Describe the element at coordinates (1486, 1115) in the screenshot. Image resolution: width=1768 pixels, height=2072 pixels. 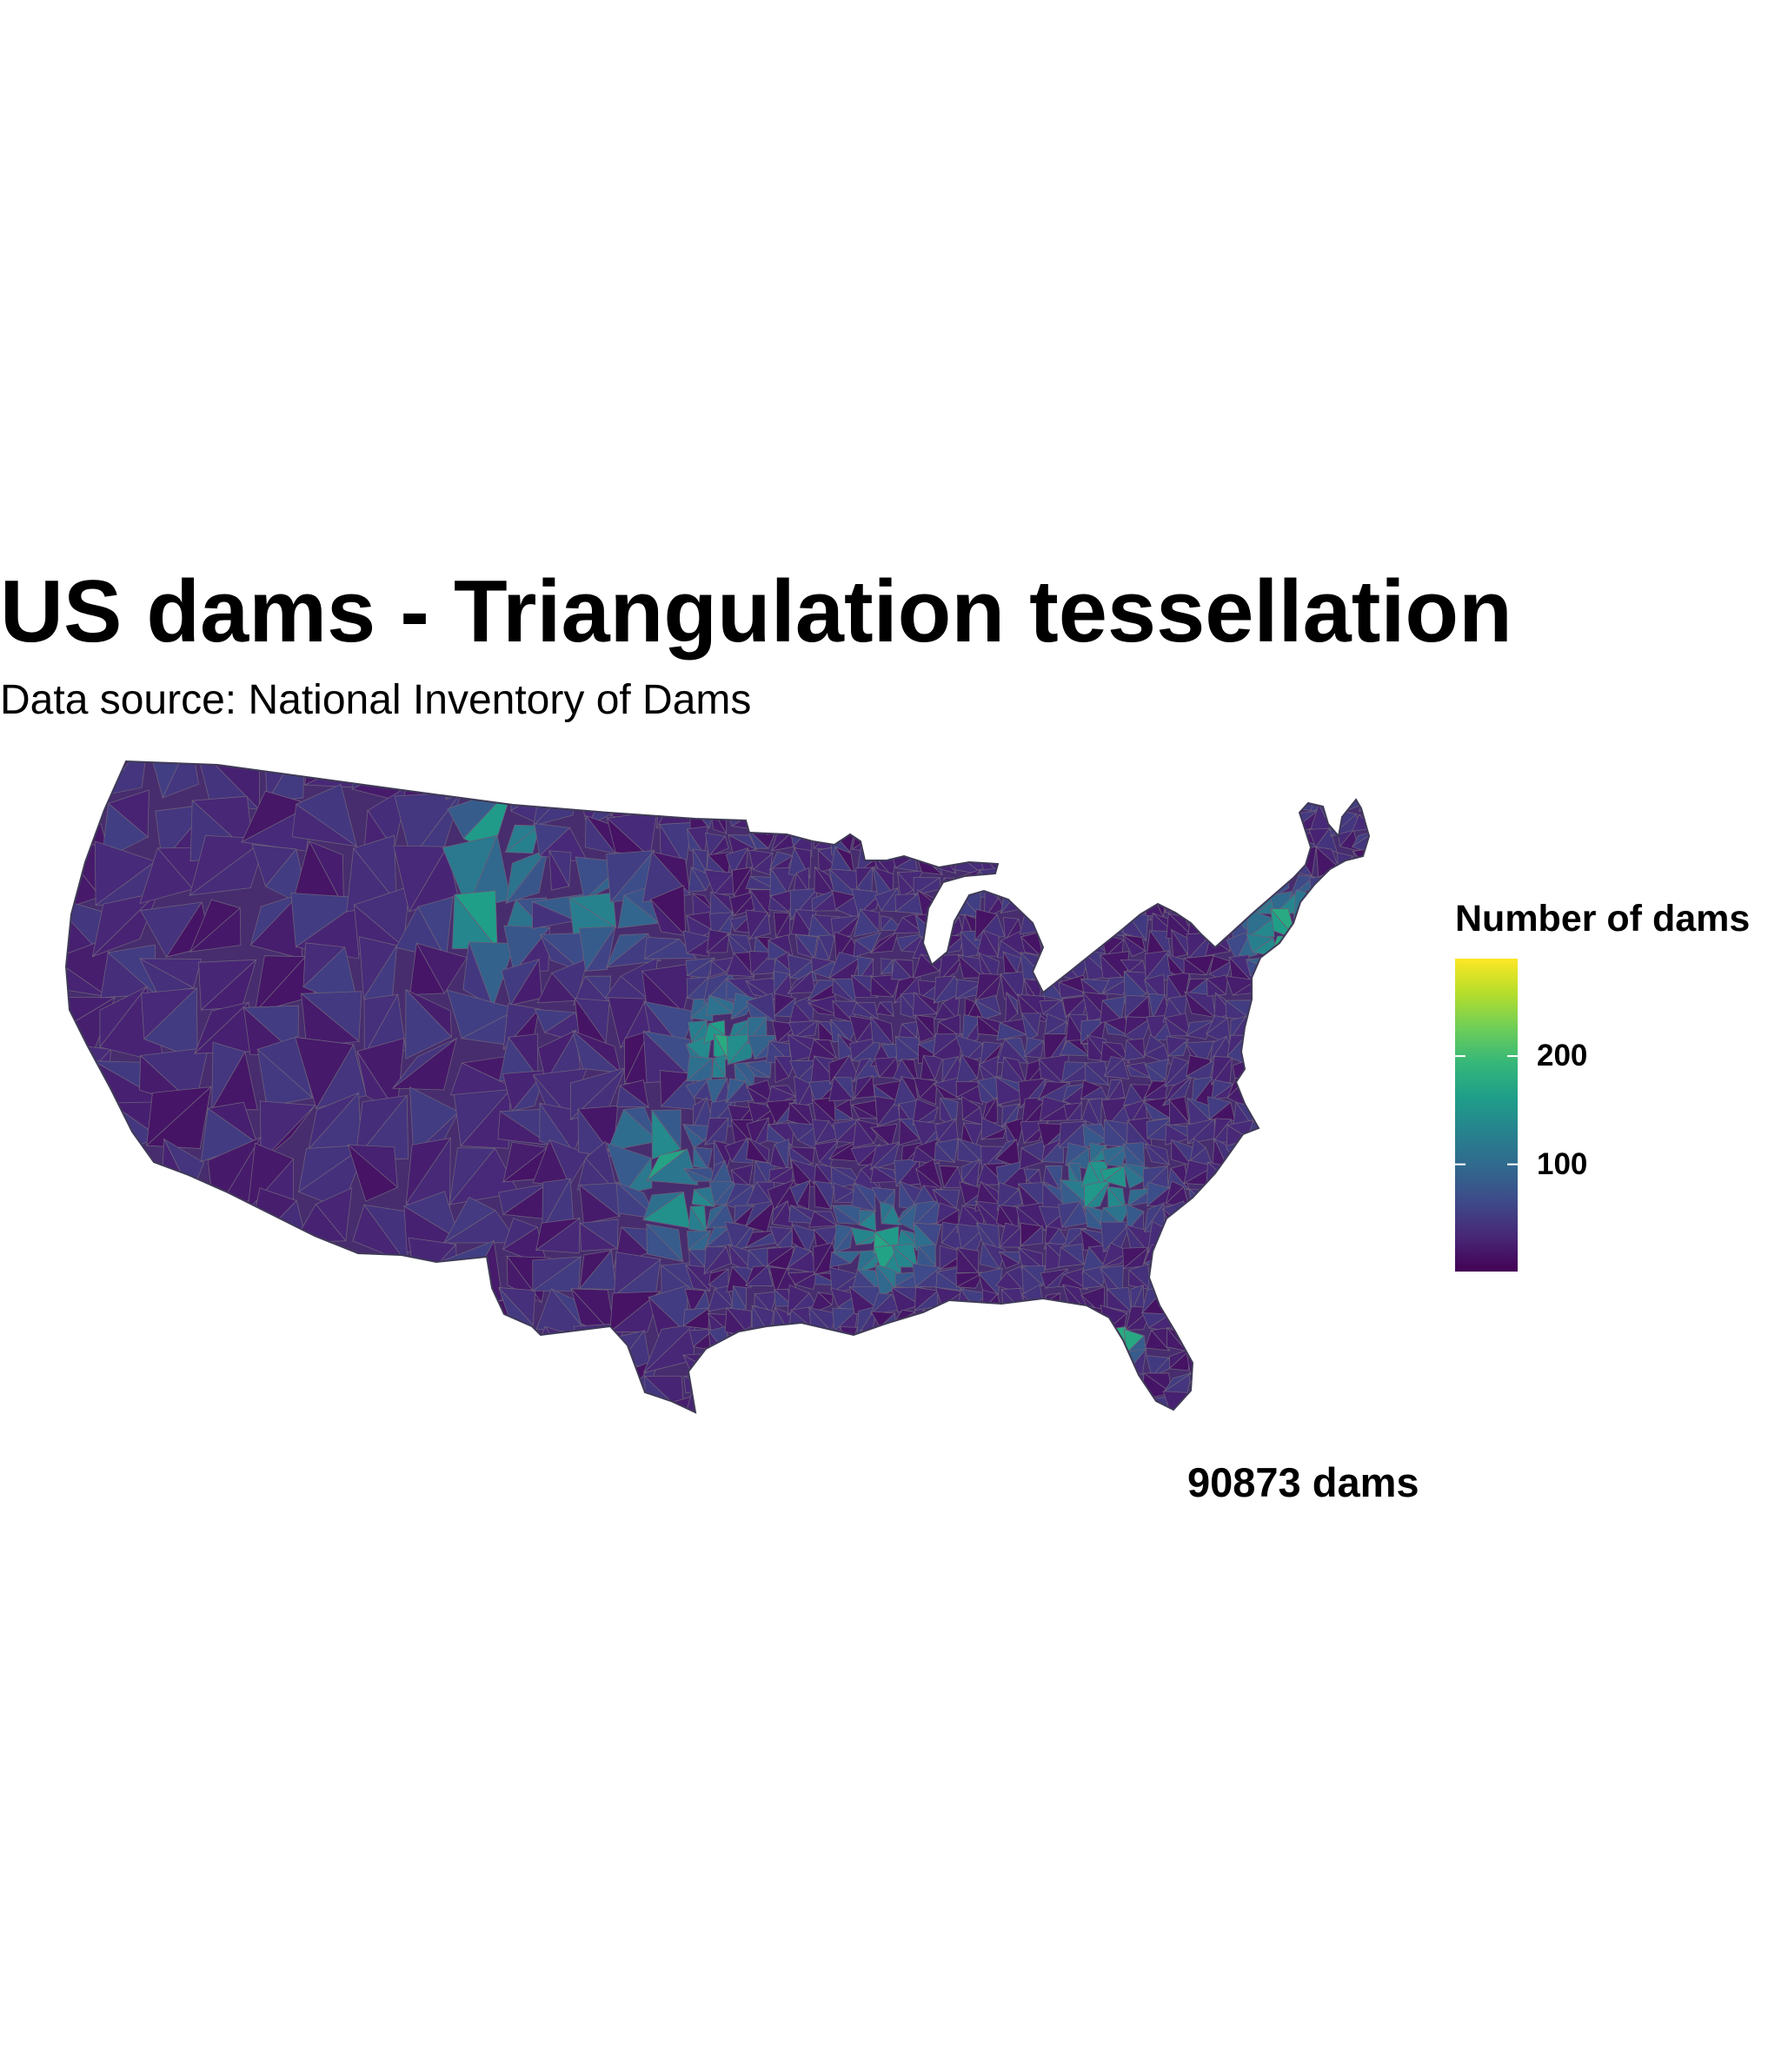
I see `legend-colorbar` at that location.